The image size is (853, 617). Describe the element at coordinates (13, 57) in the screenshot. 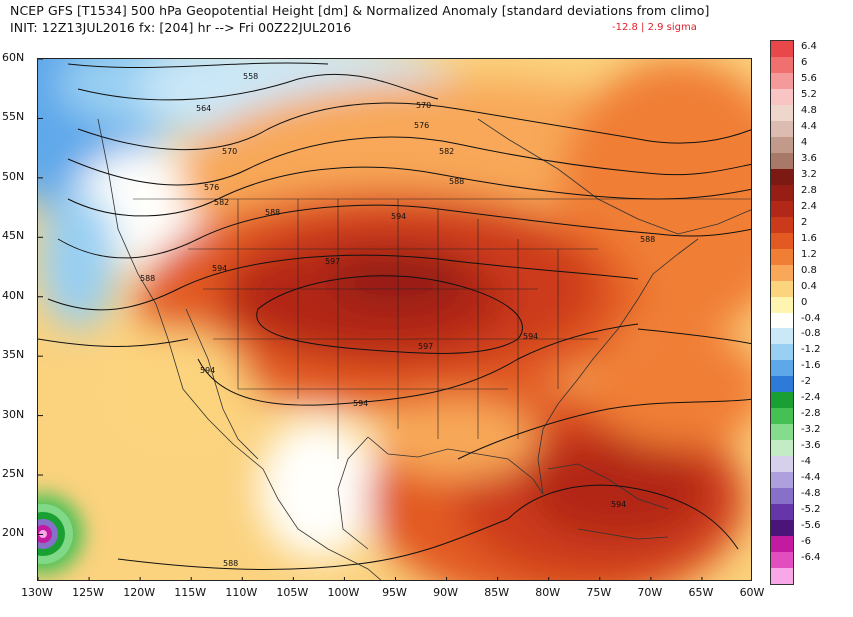

I see `latitude-label: 60N` at that location.